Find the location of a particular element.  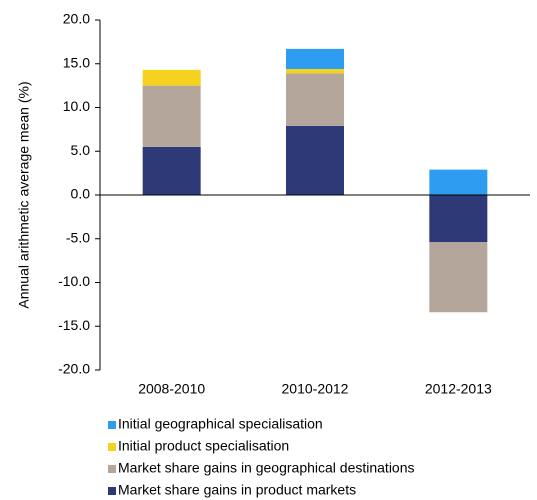

y-tick-label: 0.0 is located at coordinates (81, 194).